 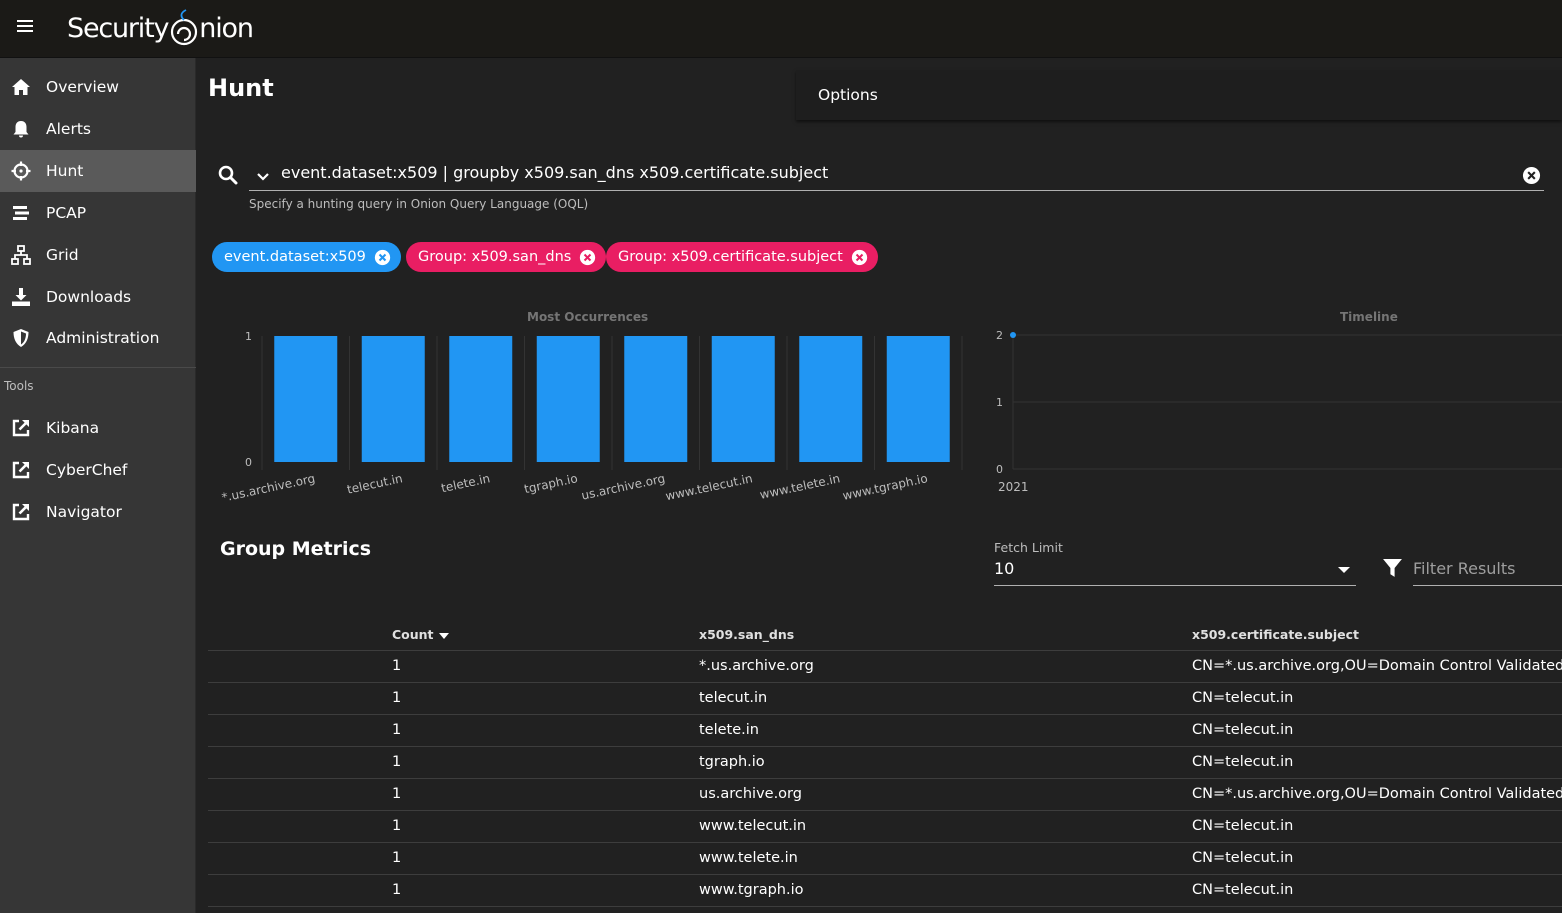 I want to click on cell-san-dns: telete.in, so click(x=729, y=730).